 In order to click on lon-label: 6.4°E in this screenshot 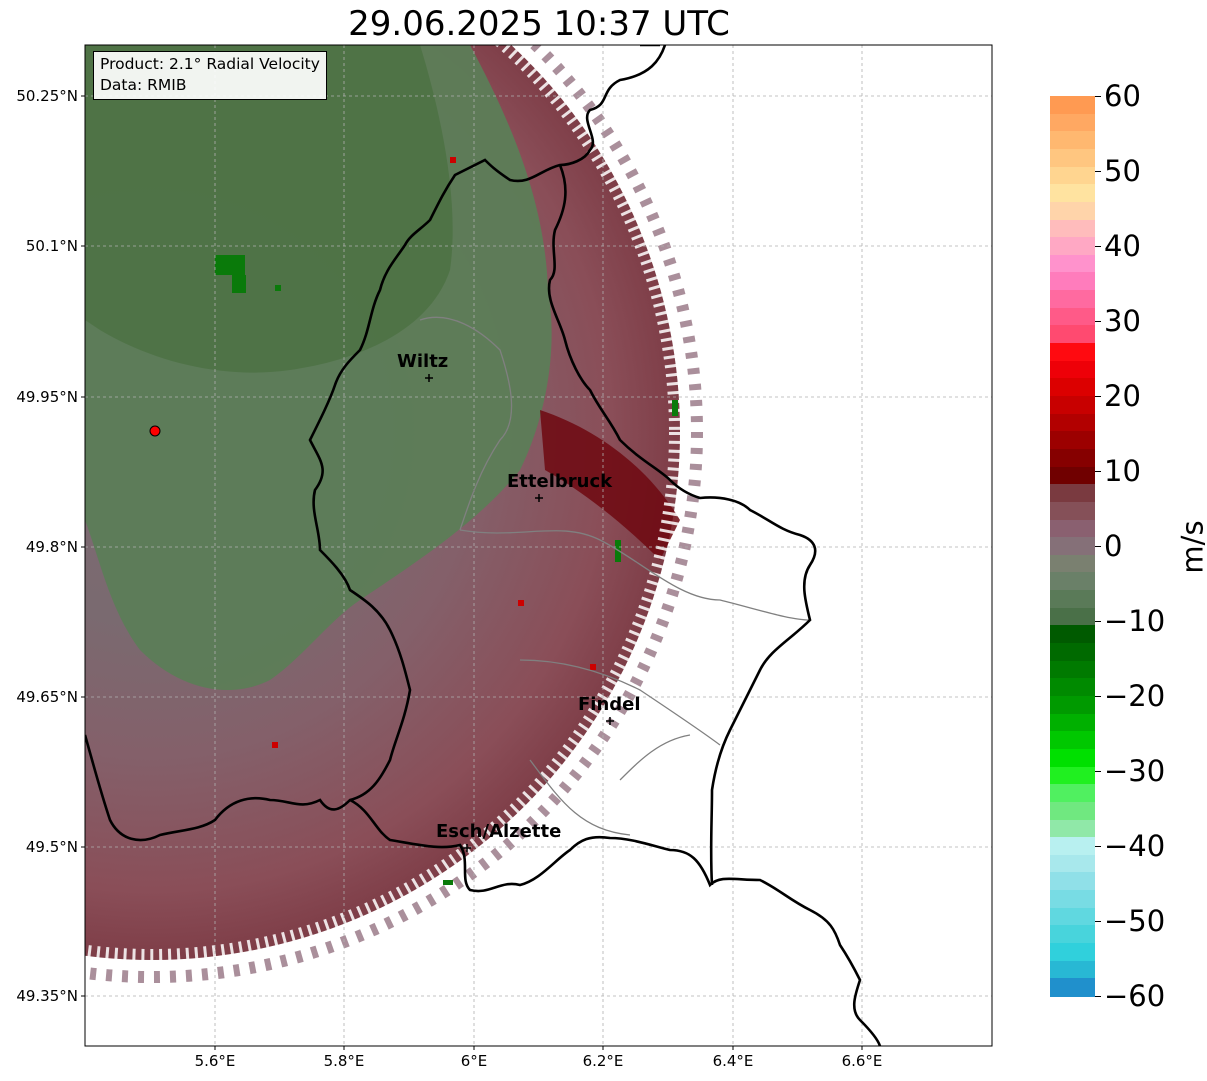, I will do `click(733, 1061)`.